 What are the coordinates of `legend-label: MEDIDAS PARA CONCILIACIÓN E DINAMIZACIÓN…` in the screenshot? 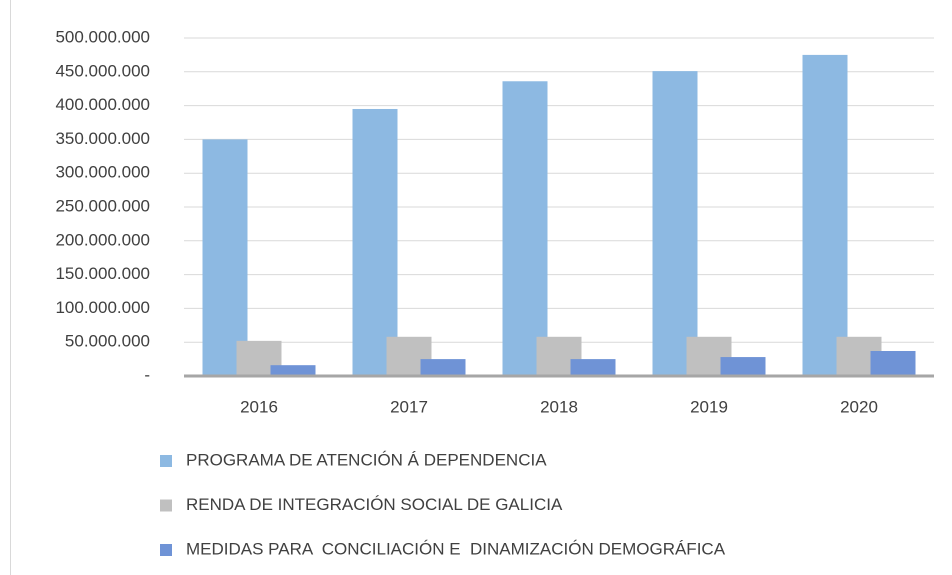 It's located at (456, 548).